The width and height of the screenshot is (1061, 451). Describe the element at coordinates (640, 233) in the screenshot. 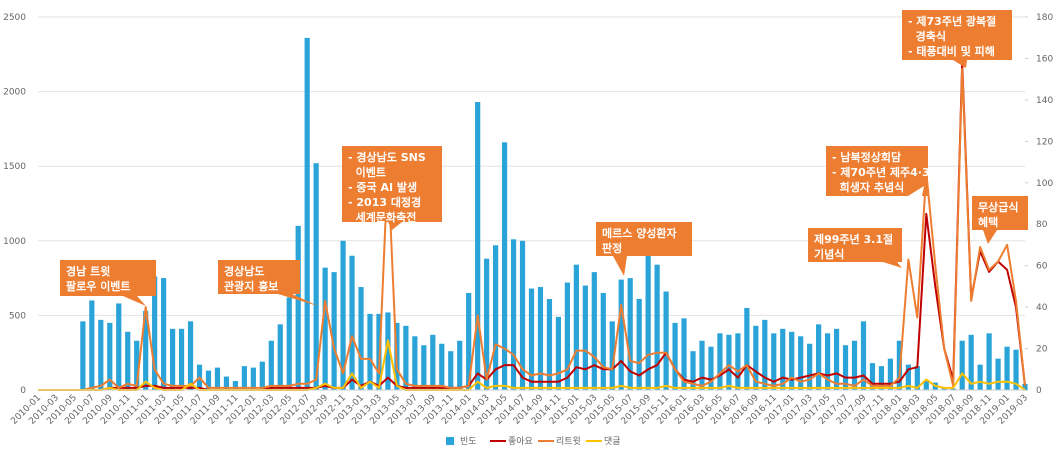

I see `callout-text: 메르스 양성환자` at that location.